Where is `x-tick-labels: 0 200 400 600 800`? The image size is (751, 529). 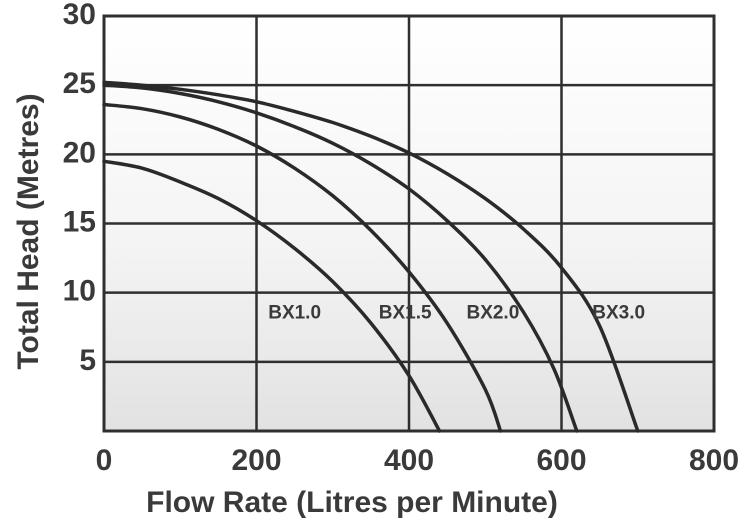
x-tick-labels: 0 200 400 600 800 is located at coordinates (417, 460).